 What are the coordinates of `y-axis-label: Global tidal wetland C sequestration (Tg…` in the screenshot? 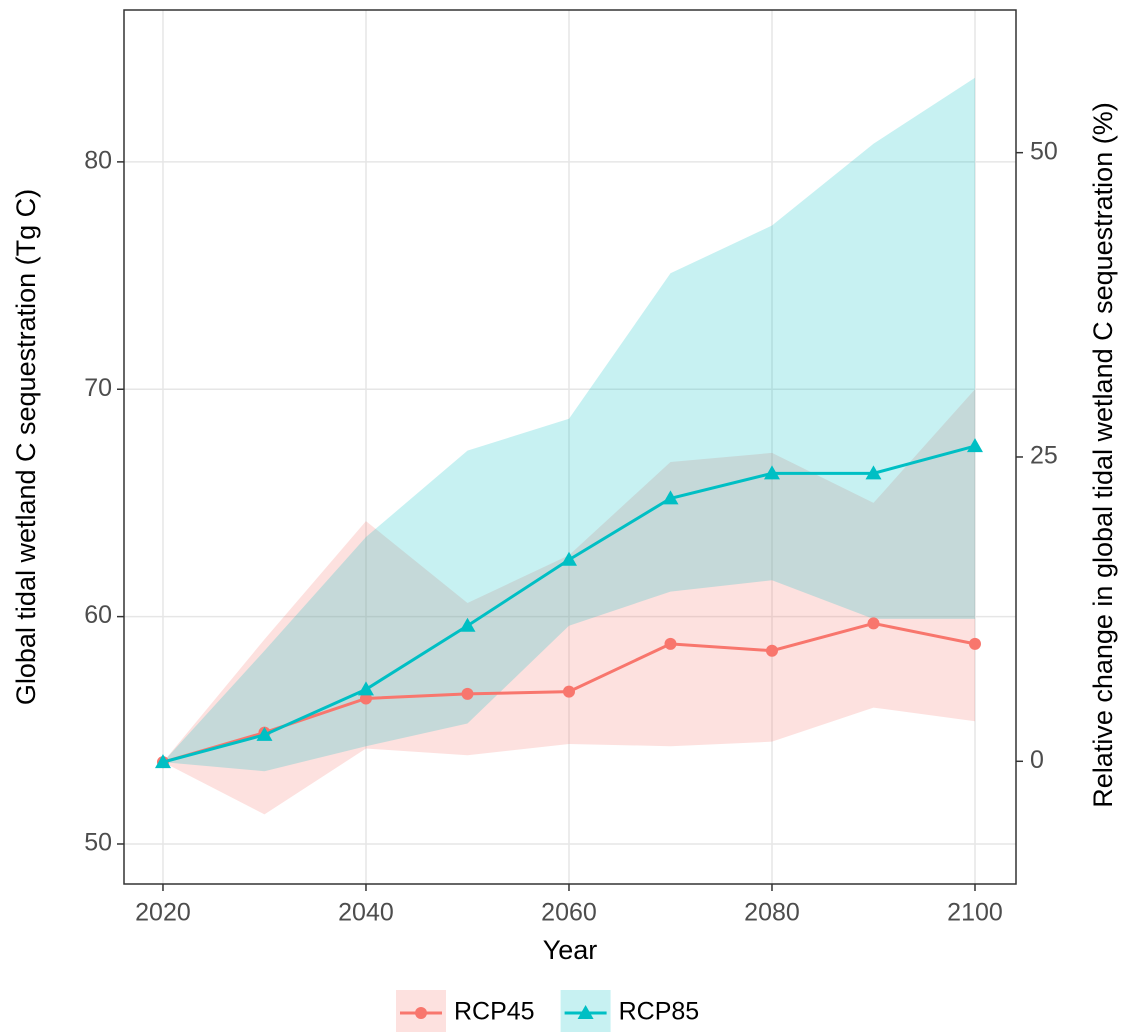 It's located at (26, 447).